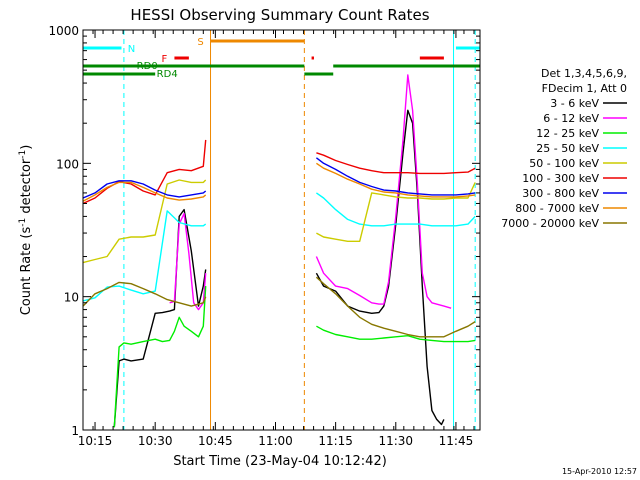 Image resolution: width=640 pixels, height=480 pixels. What do you see at coordinates (147, 66) in the screenshot?
I see `flag-bar-label: RD0` at bounding box center [147, 66].